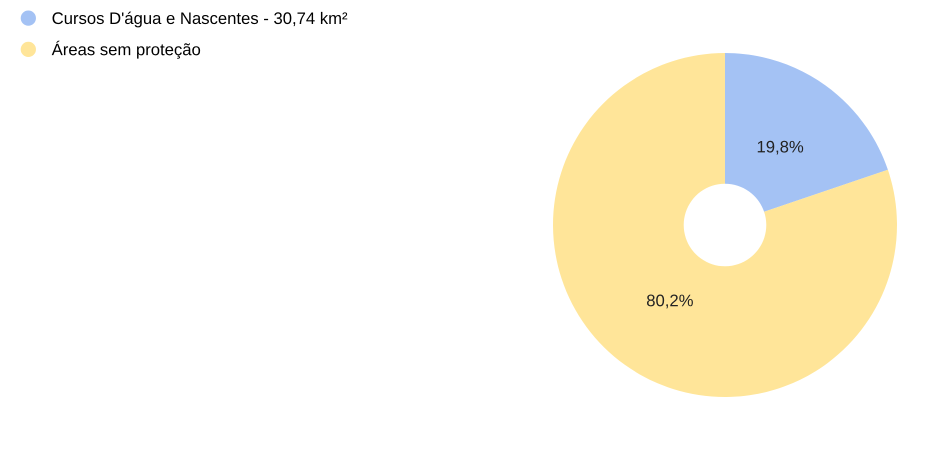 This screenshot has height=450, width=948. I want to click on legend-label: Áreas sem proteção, so click(126, 49).